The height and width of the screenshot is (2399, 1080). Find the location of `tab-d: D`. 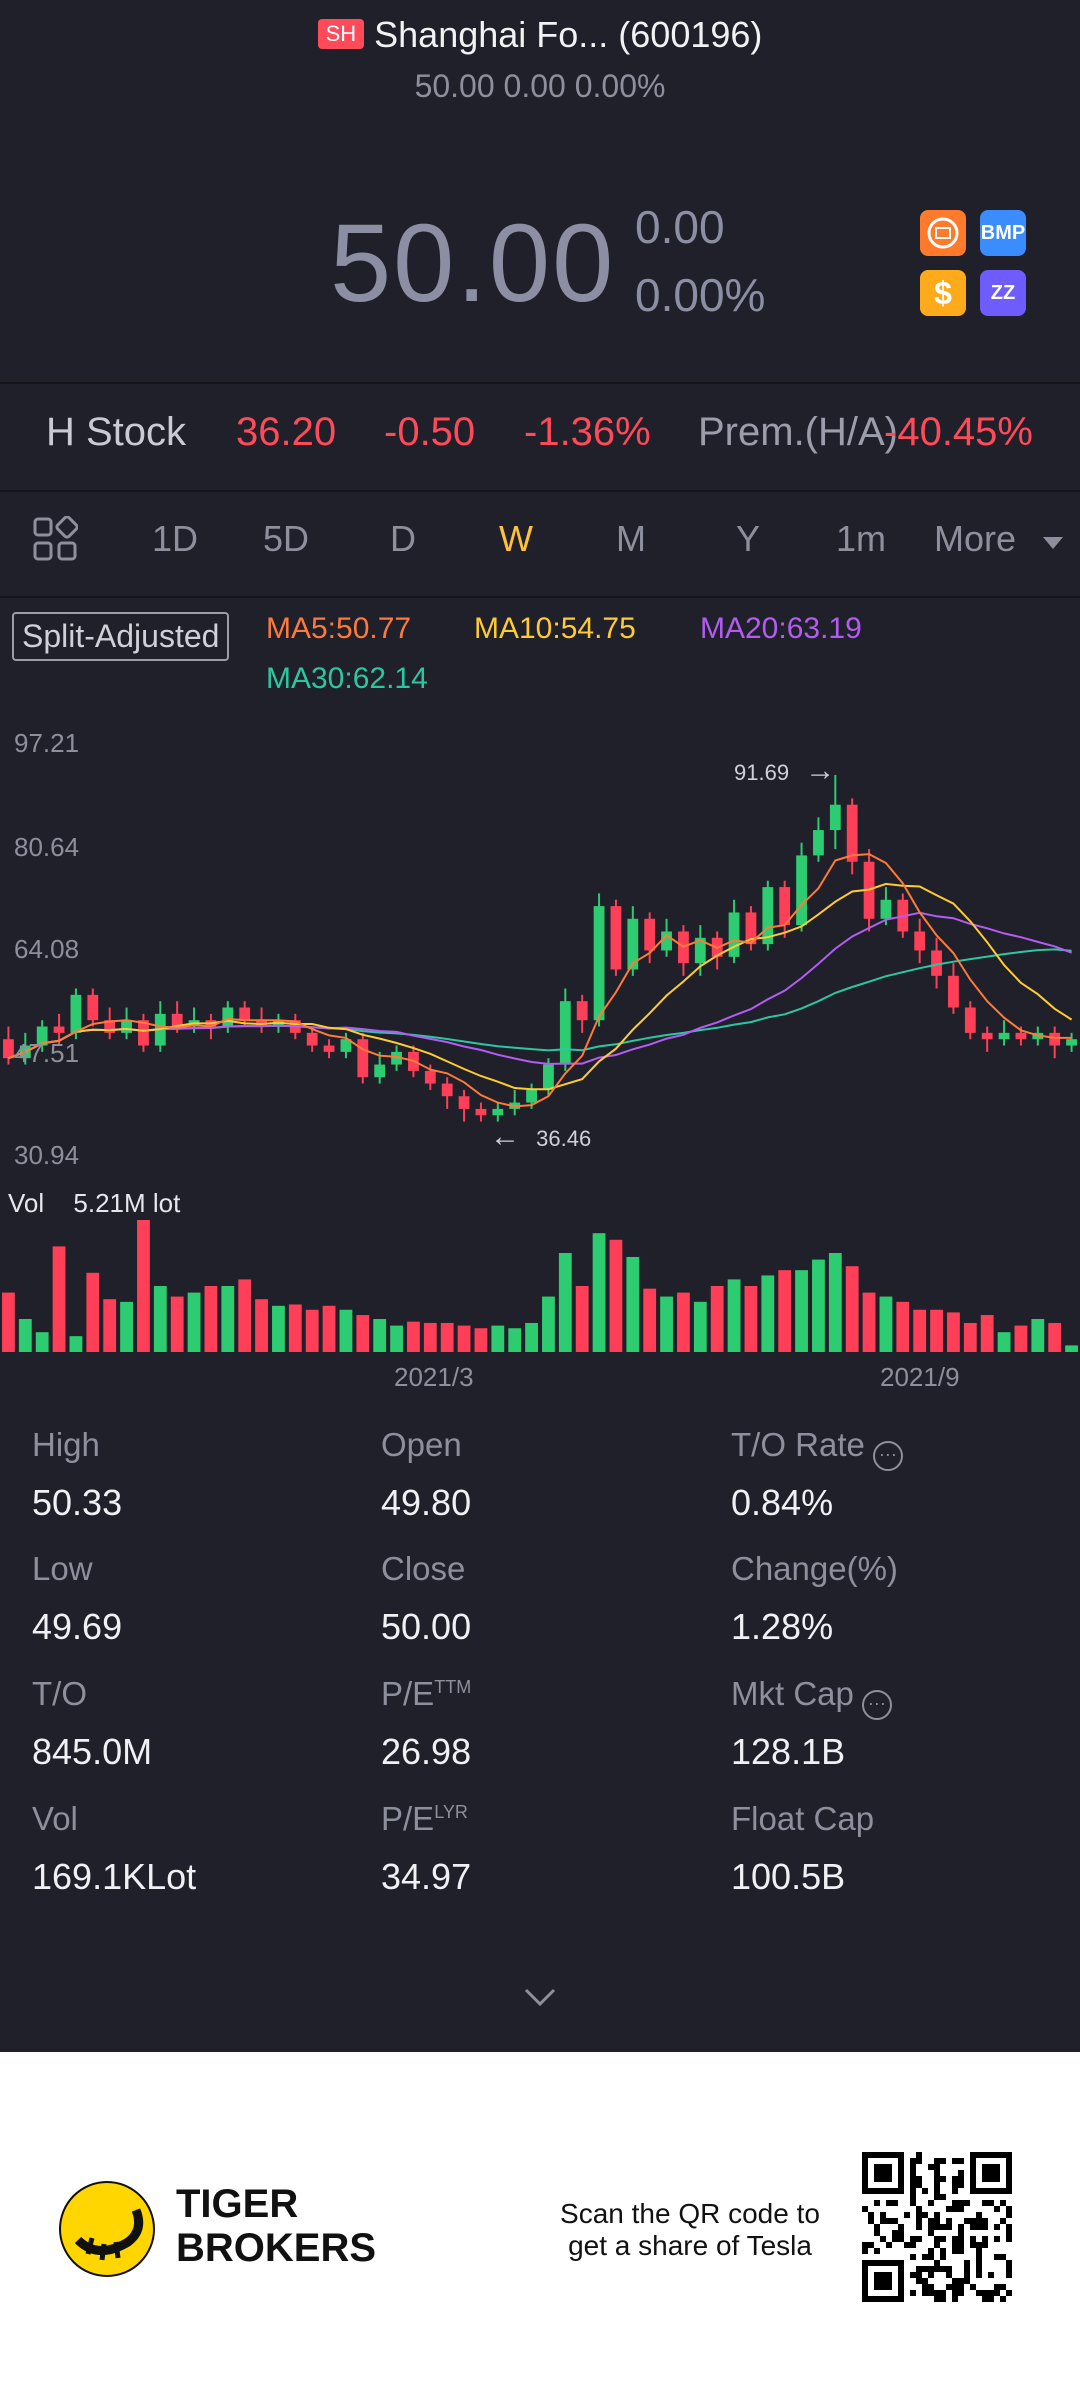

tab-d: D is located at coordinates (403, 538).